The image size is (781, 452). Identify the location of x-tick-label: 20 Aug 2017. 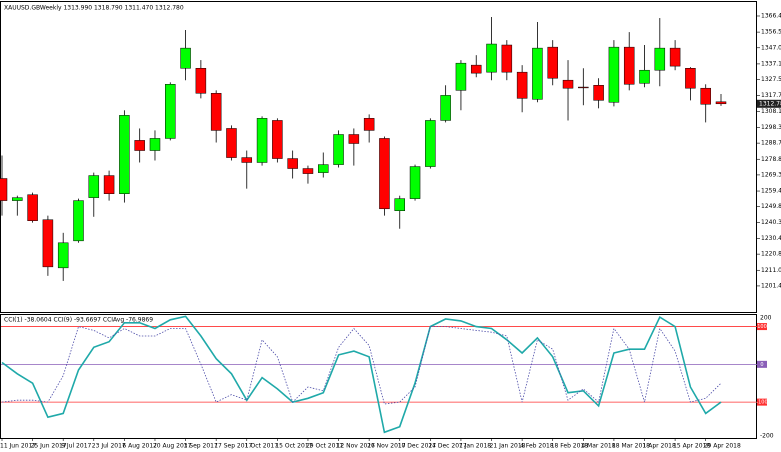
(172, 446).